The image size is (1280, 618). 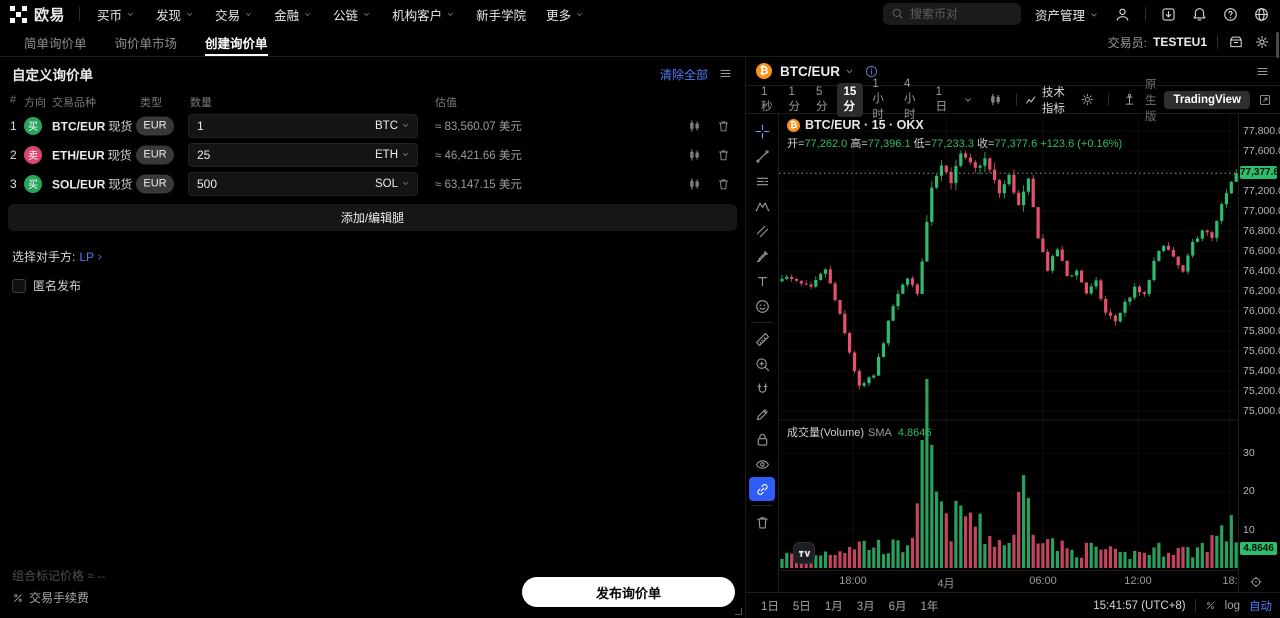 I want to click on info-icon, so click(x=871, y=71).